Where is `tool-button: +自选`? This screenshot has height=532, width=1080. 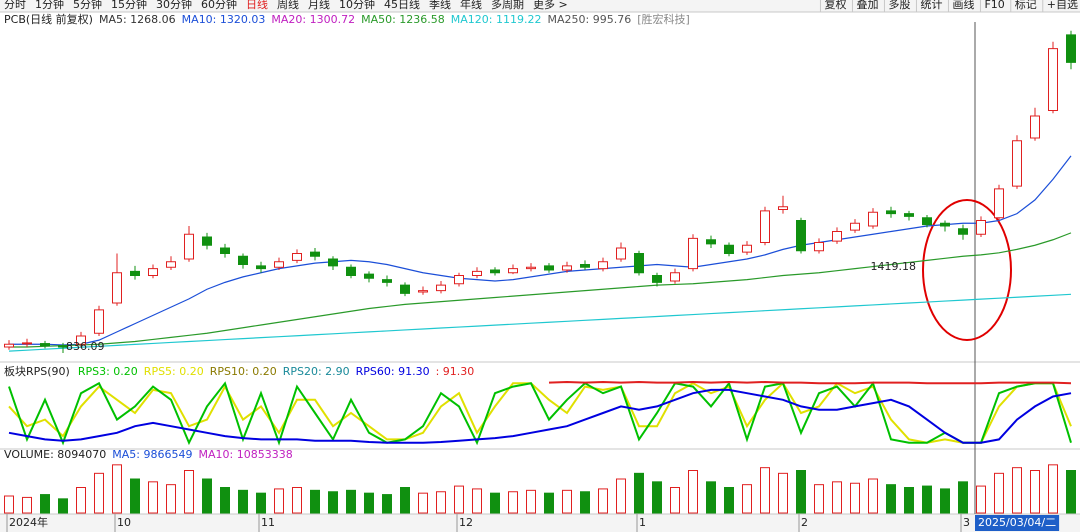
tool-button: +自选 is located at coordinates (1062, 5).